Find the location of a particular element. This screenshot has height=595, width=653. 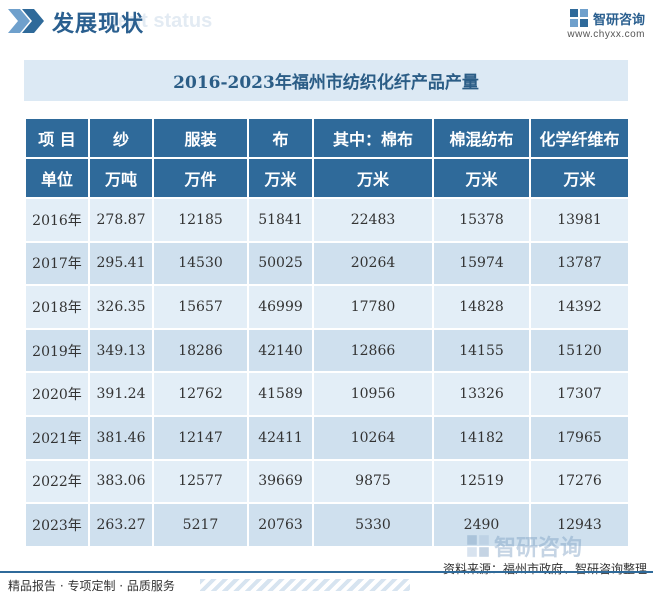

table-cell: 12866 is located at coordinates (373, 350).